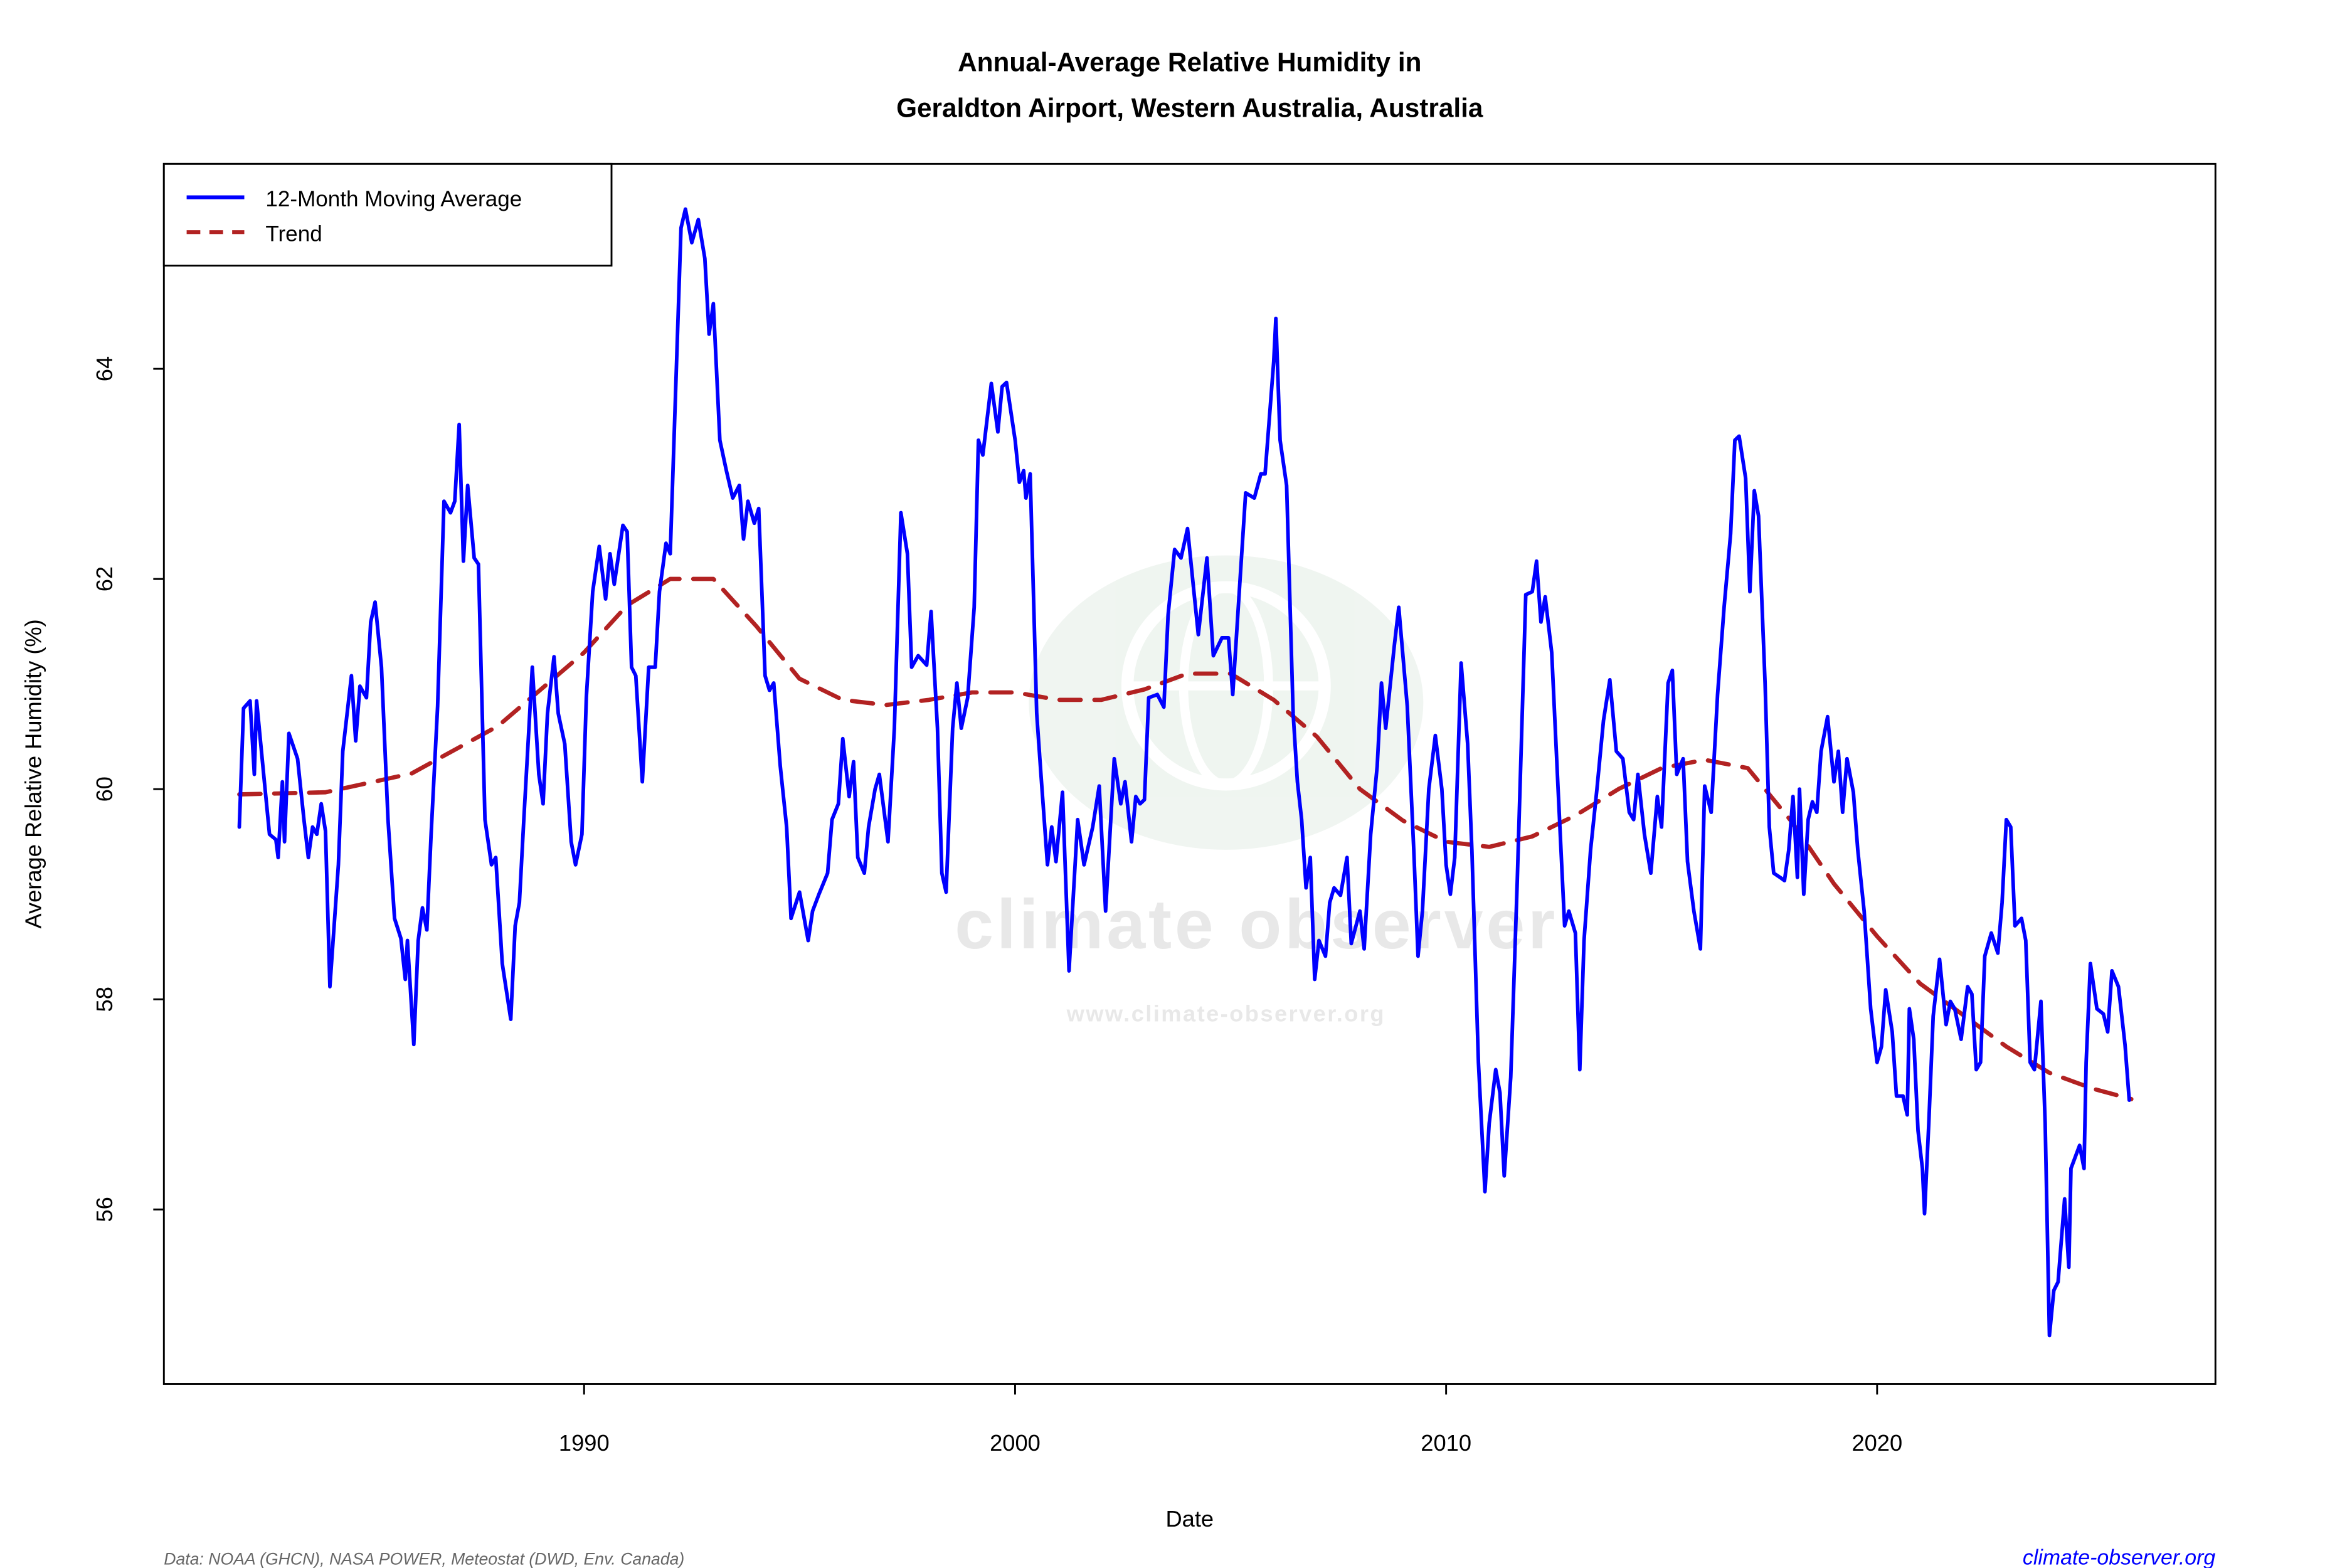  I want to click on y-axis-label: Average Relative Humidity (%), so click(33, 773).